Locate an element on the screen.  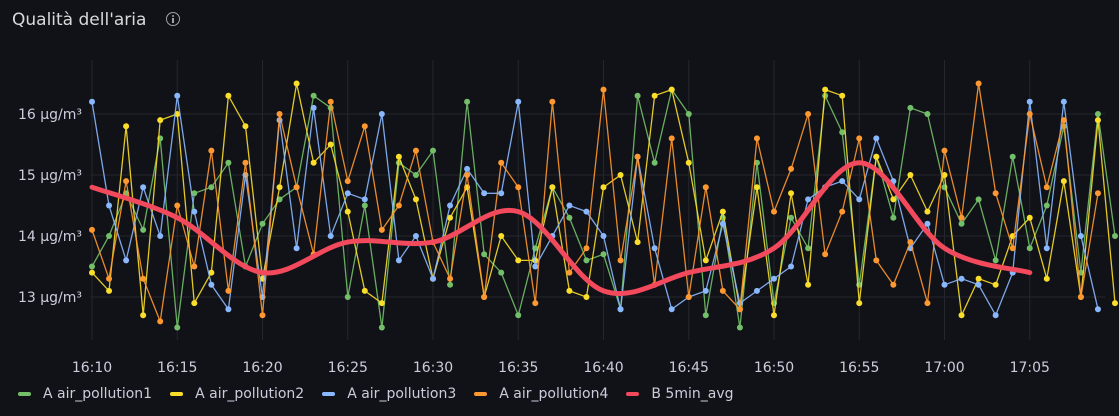
x-tick-label: 16:25 is located at coordinates (348, 368).